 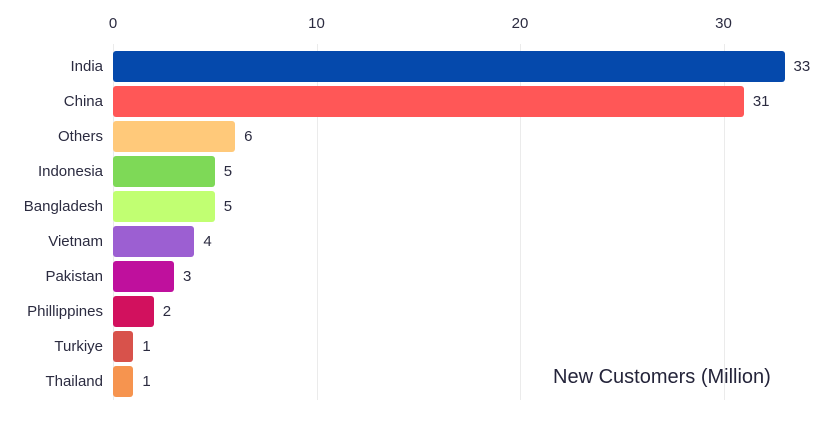 I want to click on value-label: 33, so click(x=802, y=66).